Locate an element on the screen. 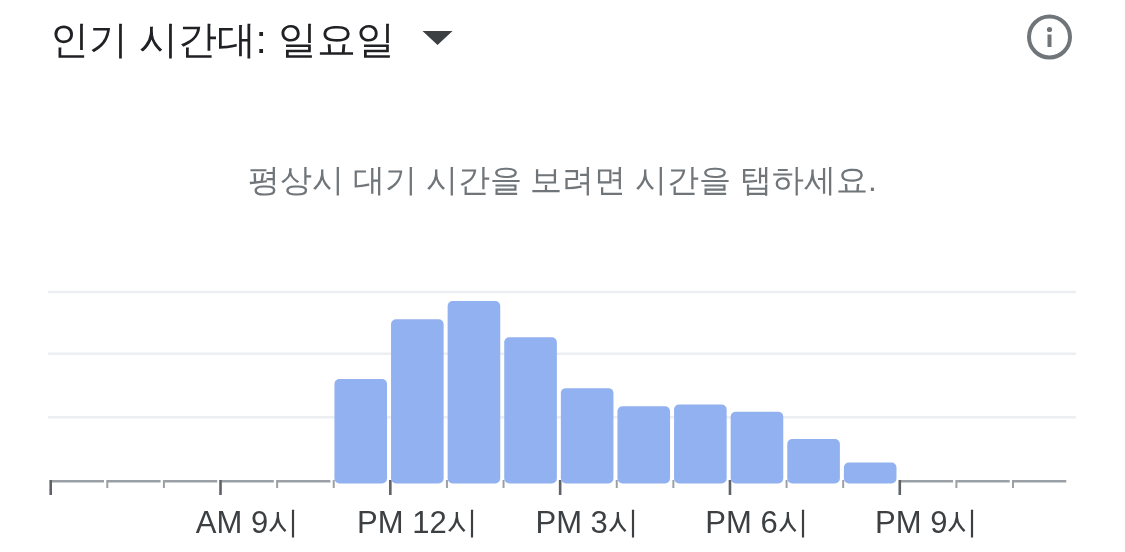 Image resolution: width=1125 pixels, height=552 pixels. chart-title: 인기 시간대: 일요일 is located at coordinates (222, 39).